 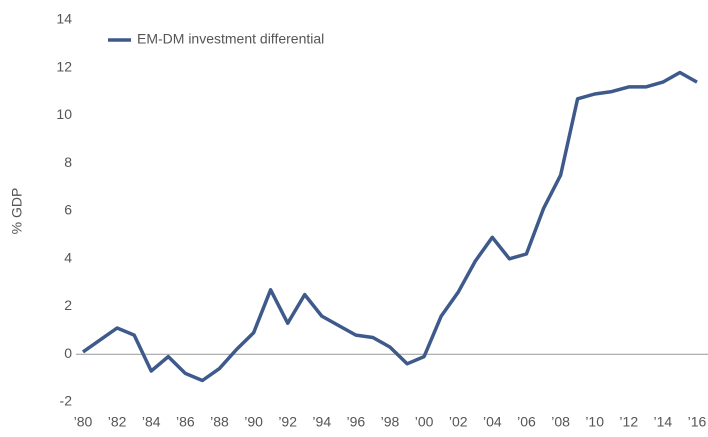 I want to click on x-tick-label: ’08, so click(x=560, y=422).